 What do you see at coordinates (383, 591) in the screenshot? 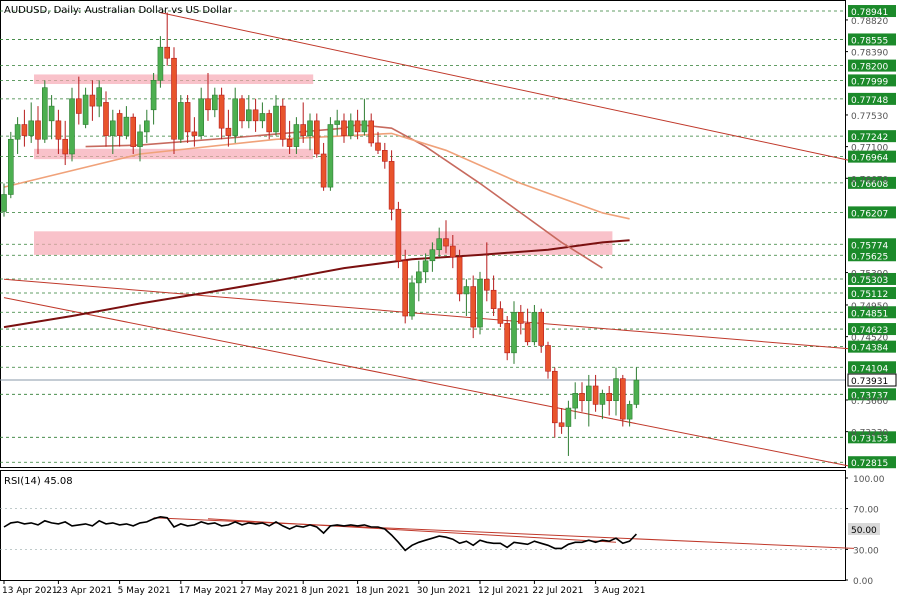
I see `time-label: 18 Jun 2021` at bounding box center [383, 591].